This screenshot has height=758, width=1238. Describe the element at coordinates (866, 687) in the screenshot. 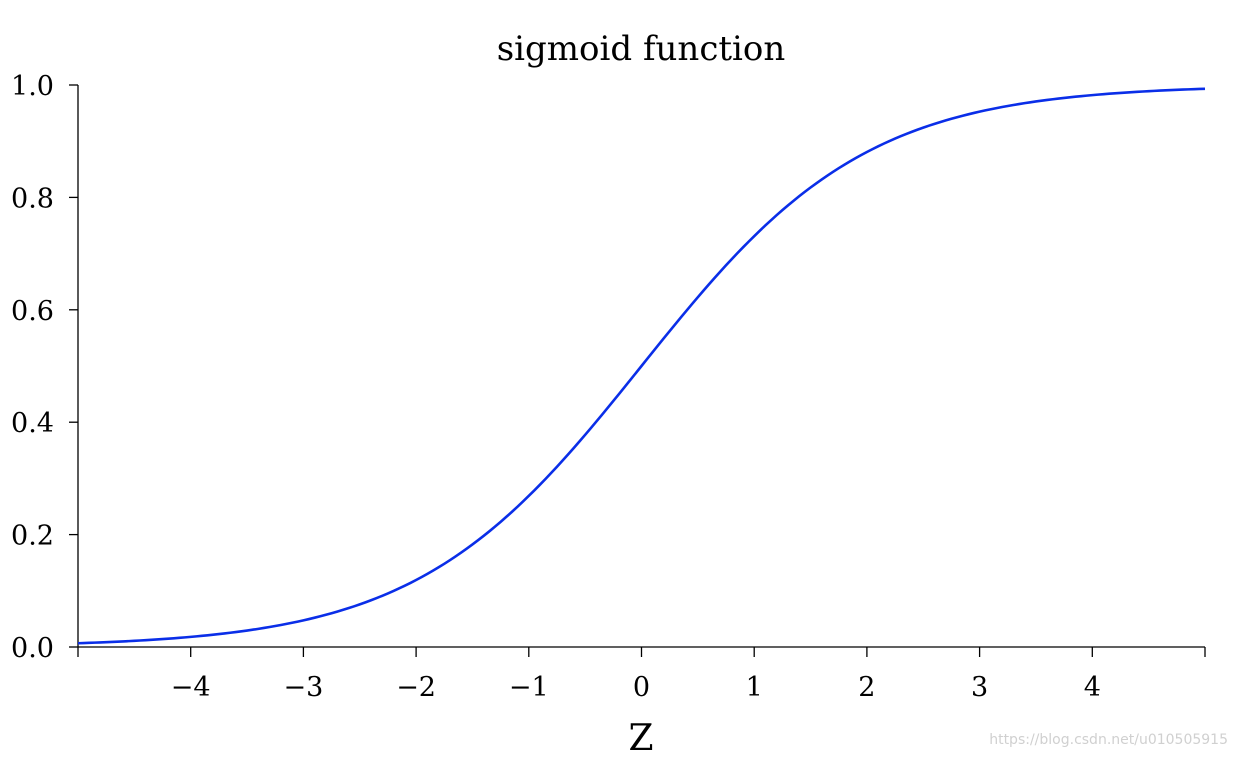

I see `x-tick-label: 2` at that location.